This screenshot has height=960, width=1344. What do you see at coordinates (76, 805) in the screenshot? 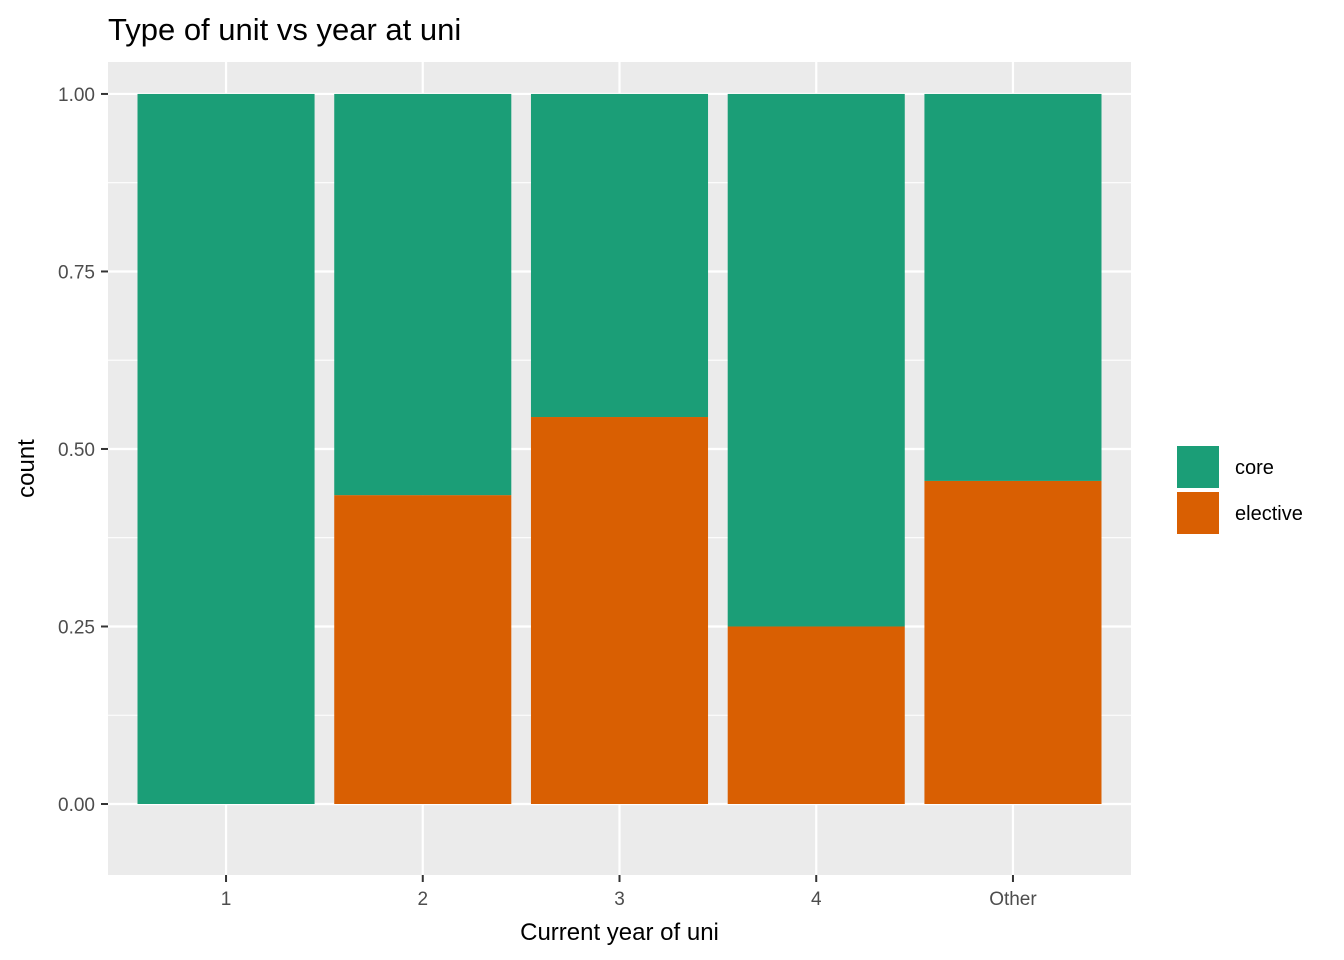
I see `y-tick-label: 0.00` at bounding box center [76, 805].